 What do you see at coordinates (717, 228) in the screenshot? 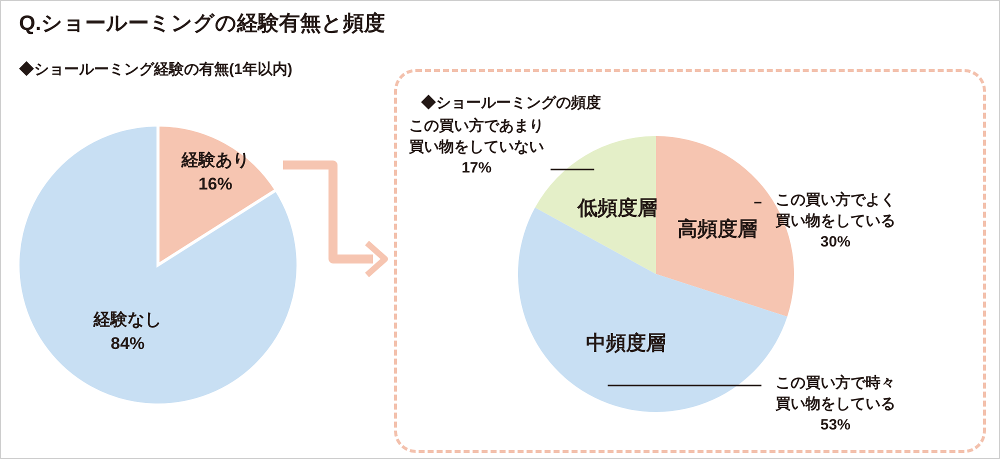
I see `slice-label: 高頻度層` at bounding box center [717, 228].